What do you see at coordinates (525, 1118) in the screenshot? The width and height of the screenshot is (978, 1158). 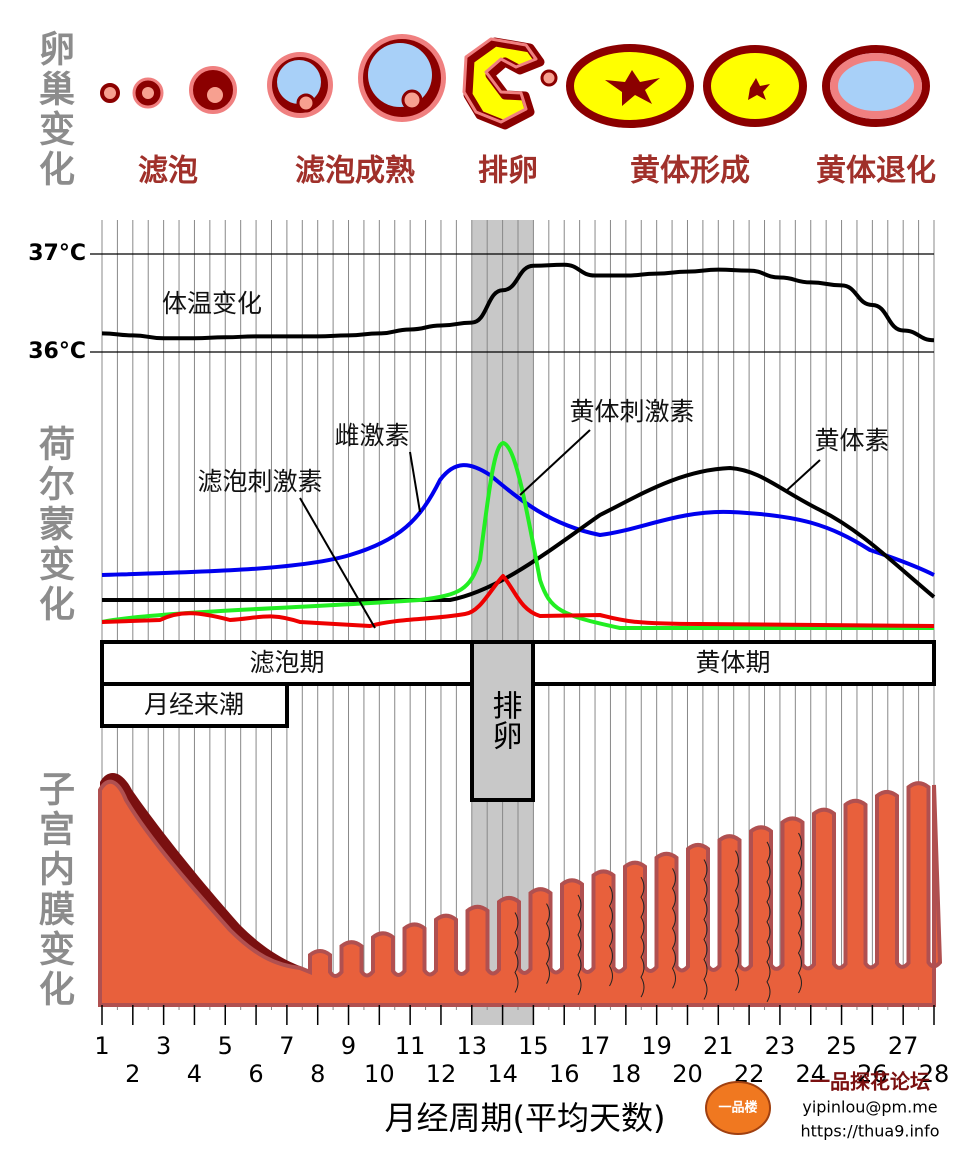 I see `x-axis-label: 月经周期(平均天数)` at bounding box center [525, 1118].